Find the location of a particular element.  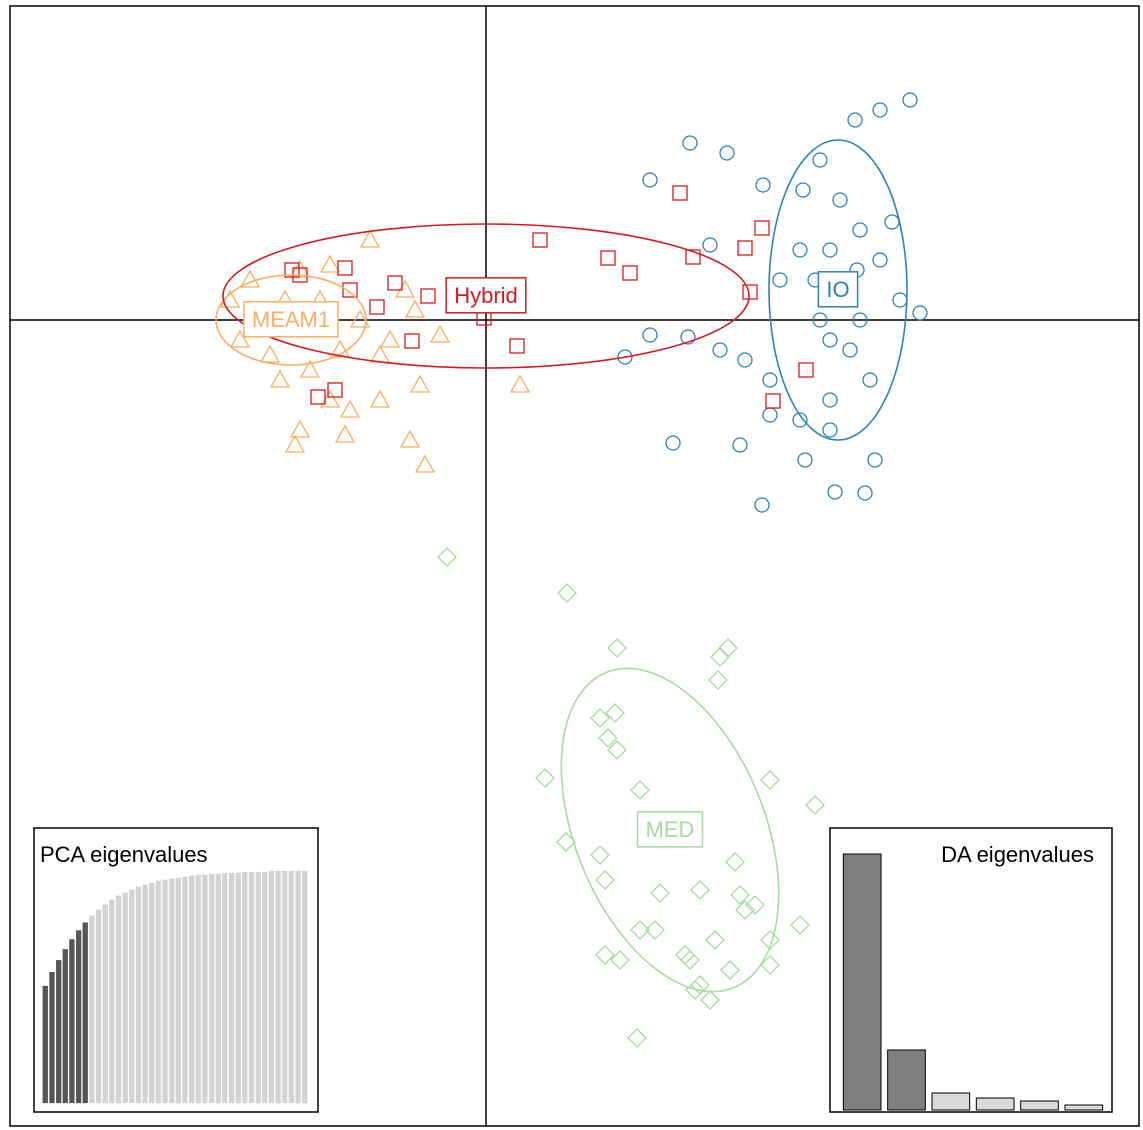

inset-title: DA eigenvalues is located at coordinates (1017, 854).